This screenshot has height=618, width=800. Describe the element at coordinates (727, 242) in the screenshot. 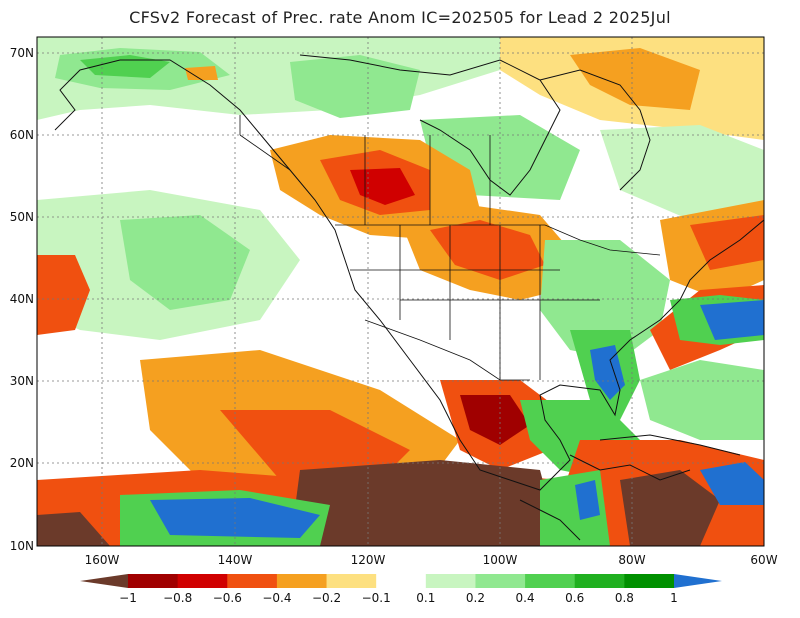

I see `northeast-dry-core` at that location.